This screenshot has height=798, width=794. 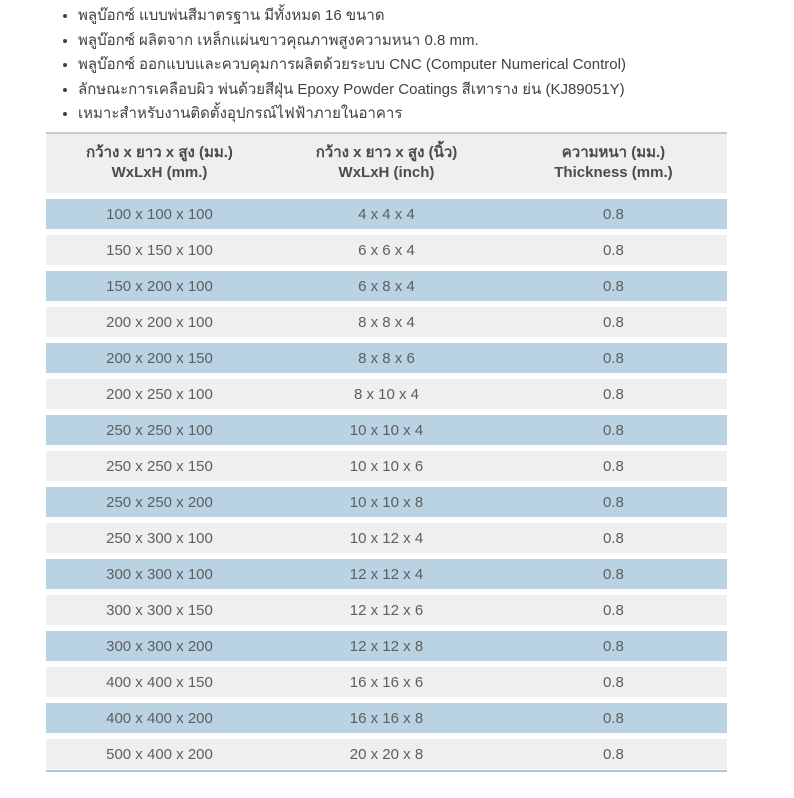 I want to click on table-row: 300 x 300 x 100 12 x 12 x 4 0.8, so click(x=386, y=574).